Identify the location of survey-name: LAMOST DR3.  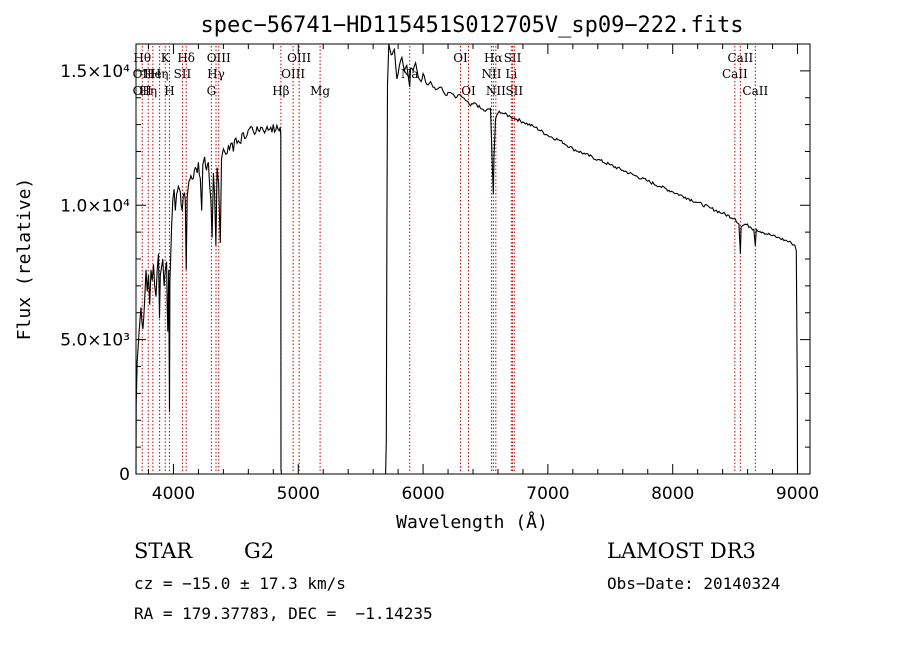
(681, 551).